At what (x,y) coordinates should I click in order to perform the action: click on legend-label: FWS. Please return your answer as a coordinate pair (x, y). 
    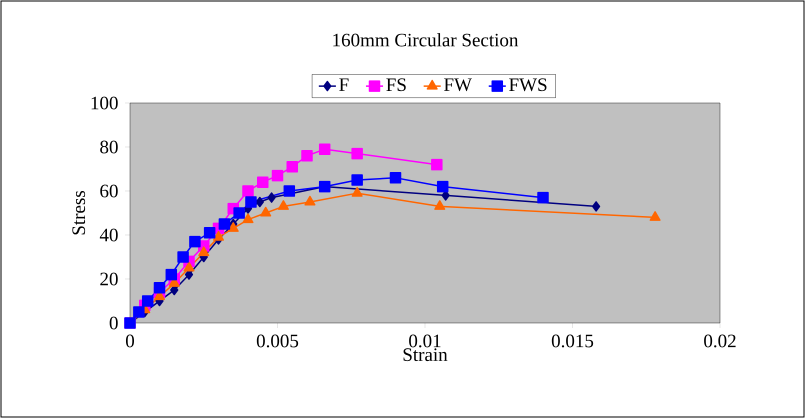
    Looking at the image, I should click on (527, 85).